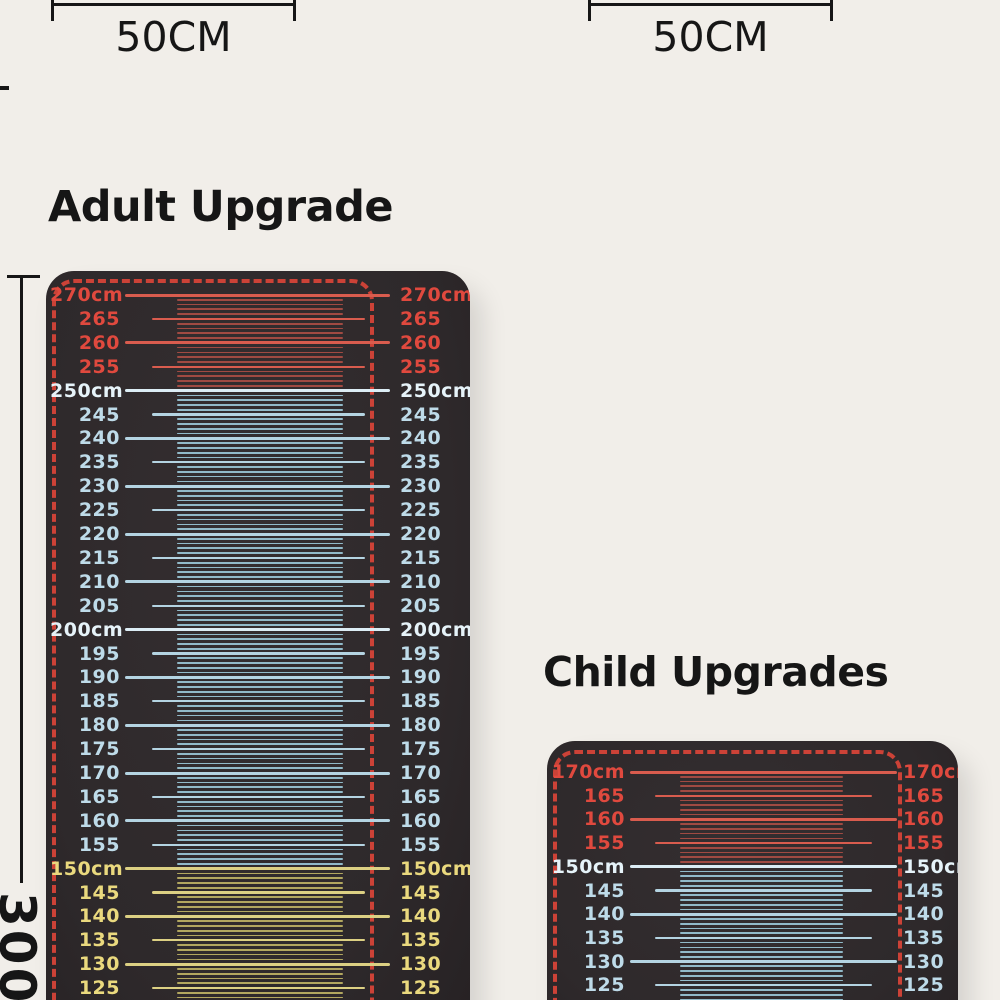 This screenshot has width=1000, height=1000. Describe the element at coordinates (716, 672) in the screenshot. I see `child-title: Child Upgrades` at that location.